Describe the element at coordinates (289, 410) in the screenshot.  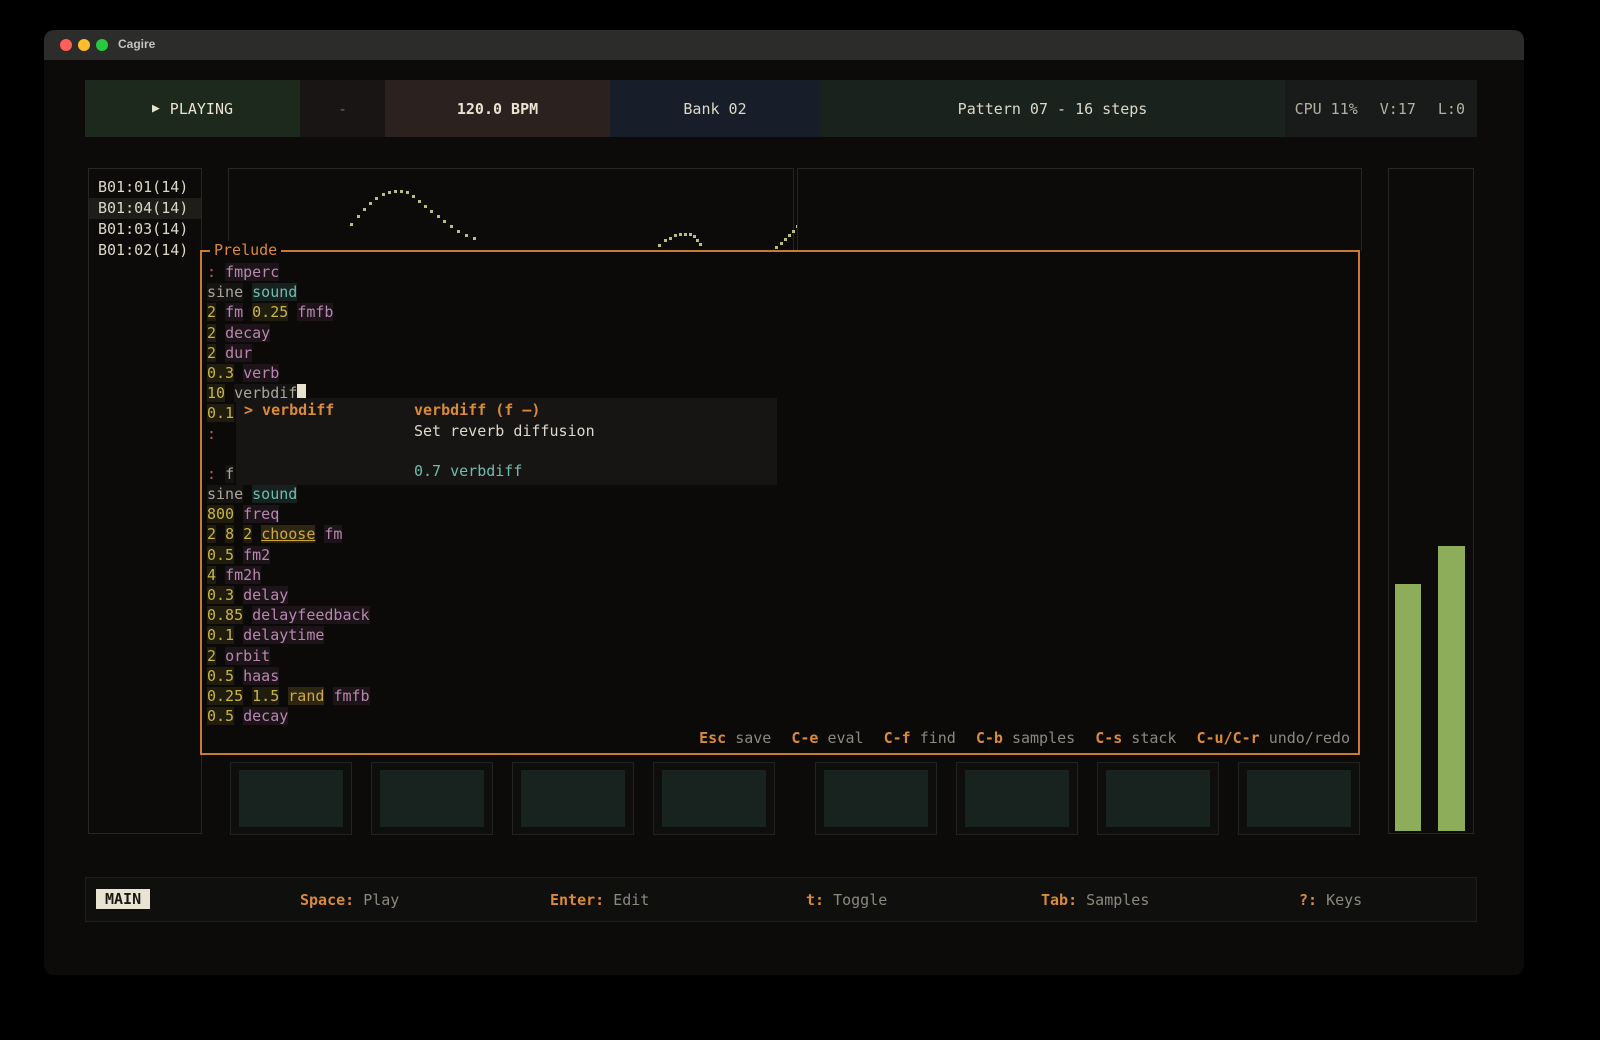
I see `completion-item-selected: > verbdiff` at that location.